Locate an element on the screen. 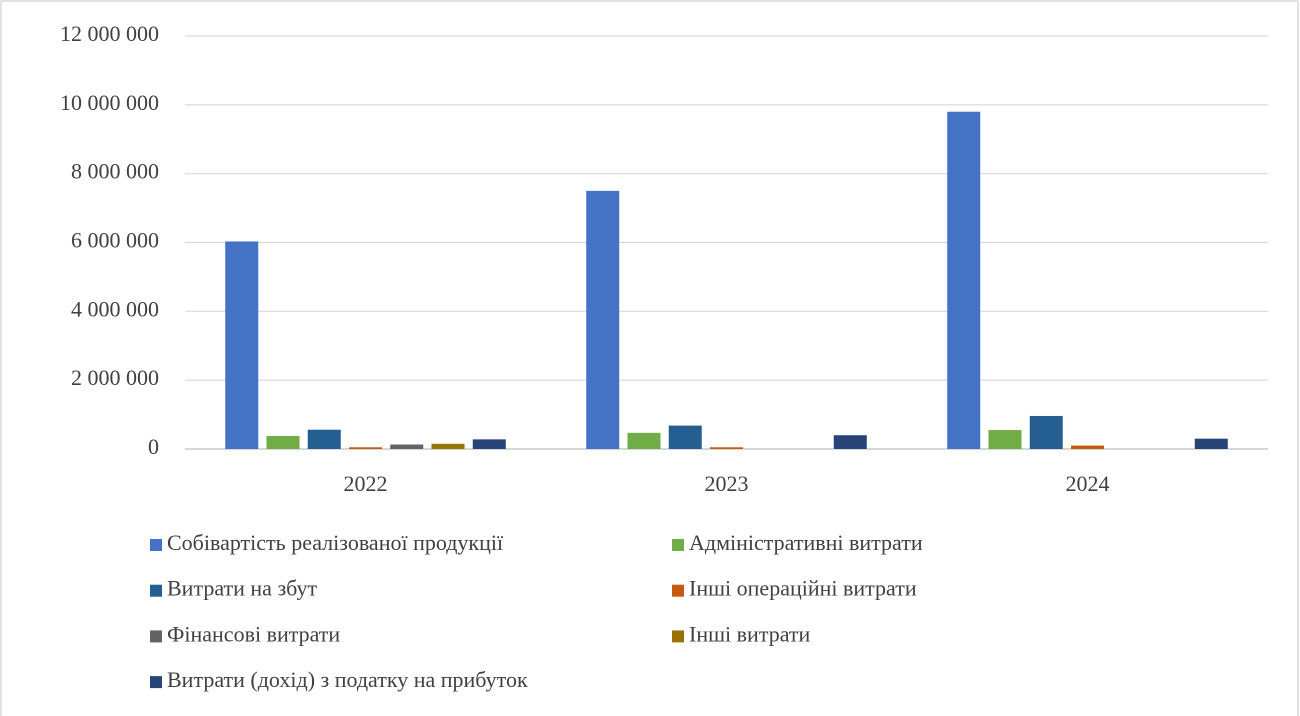 Image resolution: width=1300 pixels, height=716 pixels. x-tick-label: 2024 is located at coordinates (1088, 483).